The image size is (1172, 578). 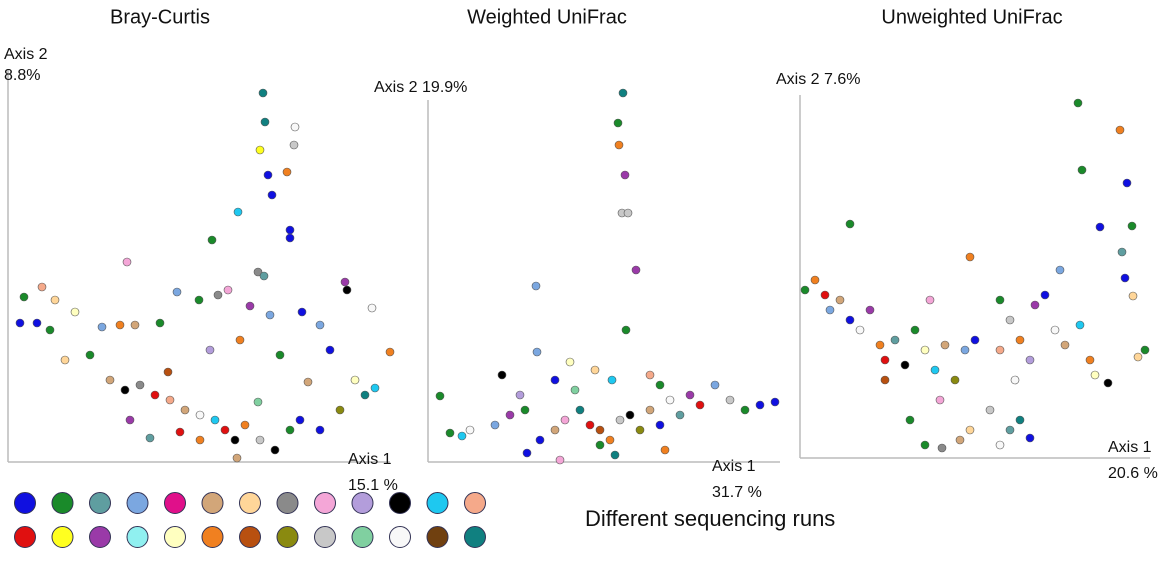 What do you see at coordinates (420, 87) in the screenshot?
I see `y-axis-label: Axis 2 19.9%` at bounding box center [420, 87].